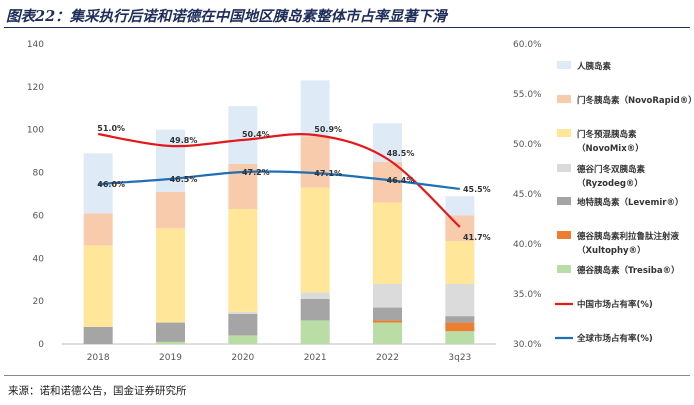 Image resolution: width=694 pixels, height=405 pixels. I want to click on legend-label: 地特胰岛素（Levemir®）, so click(630, 202).